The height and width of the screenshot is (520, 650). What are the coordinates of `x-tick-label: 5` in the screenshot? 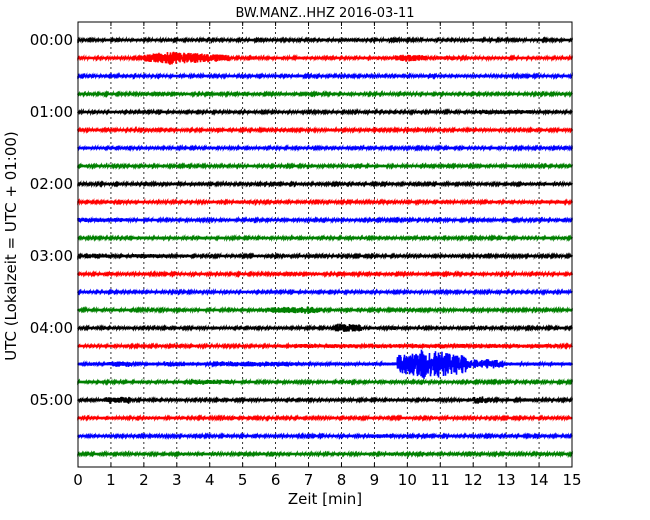 It's located at (243, 480).